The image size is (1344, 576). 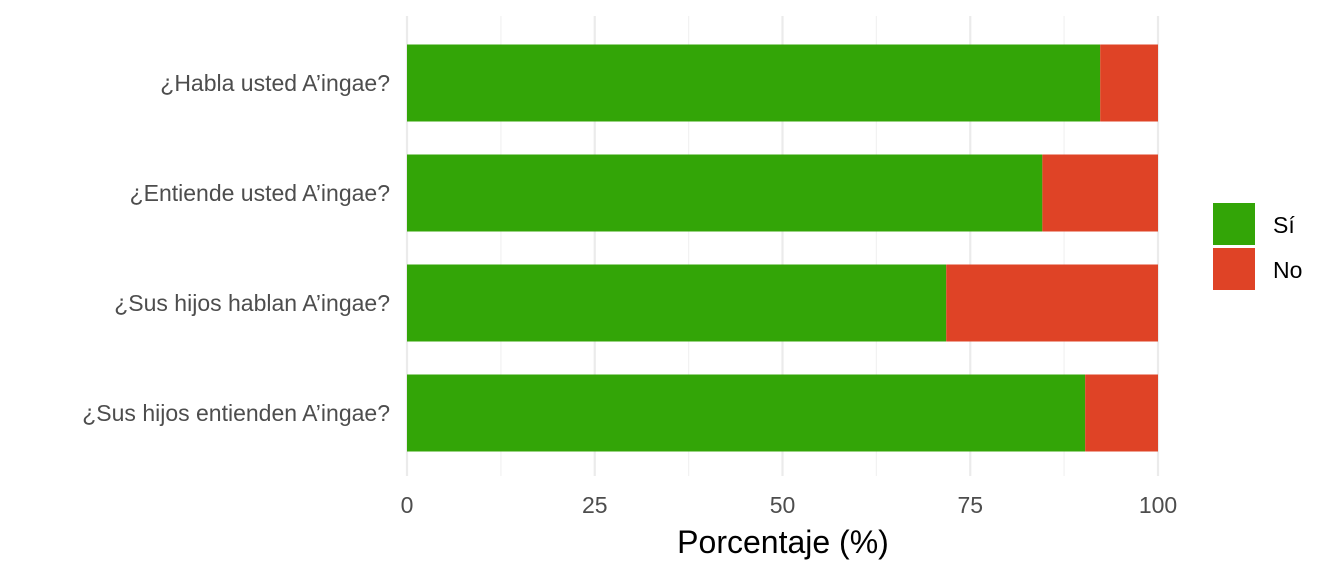 I want to click on y-tick-label: ¿Sus hijos hablan A’ingae?, so click(x=252, y=303).